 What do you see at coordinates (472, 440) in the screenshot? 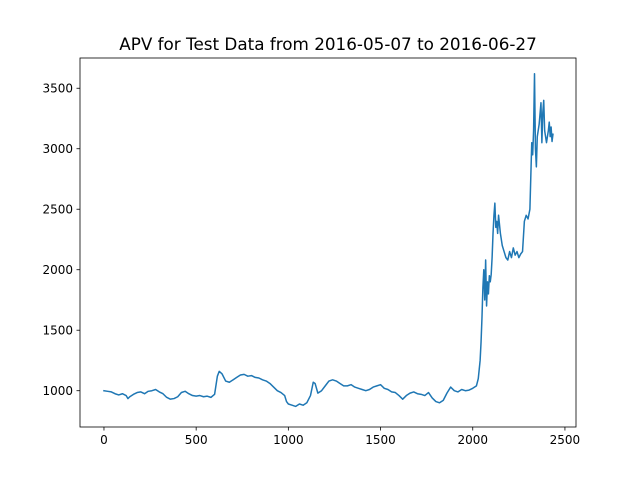
I see `x-tick-label: 2000` at bounding box center [472, 440].